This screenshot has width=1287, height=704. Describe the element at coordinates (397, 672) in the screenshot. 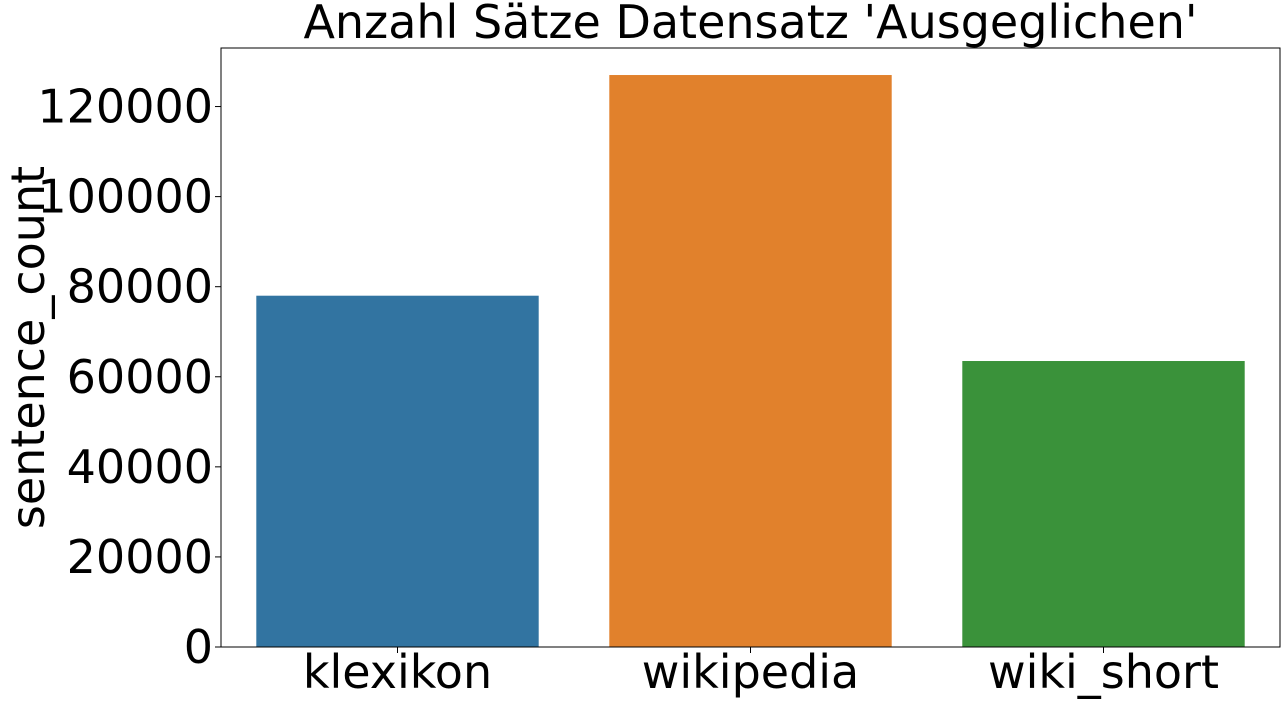

I see `x-tick-label: klexikon` at that location.